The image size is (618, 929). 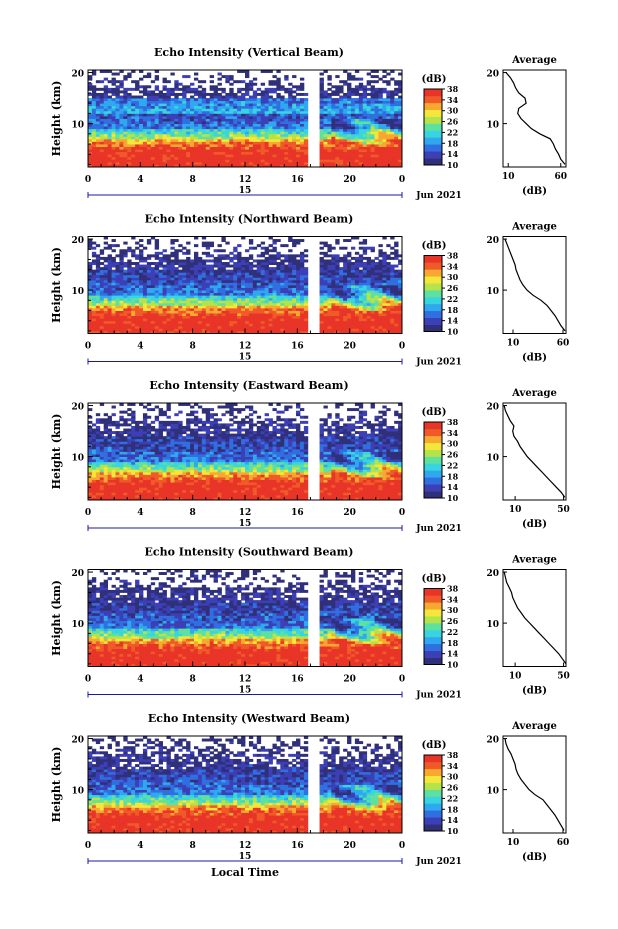 I want to click on y-tick-label: 10, so click(x=77, y=792).